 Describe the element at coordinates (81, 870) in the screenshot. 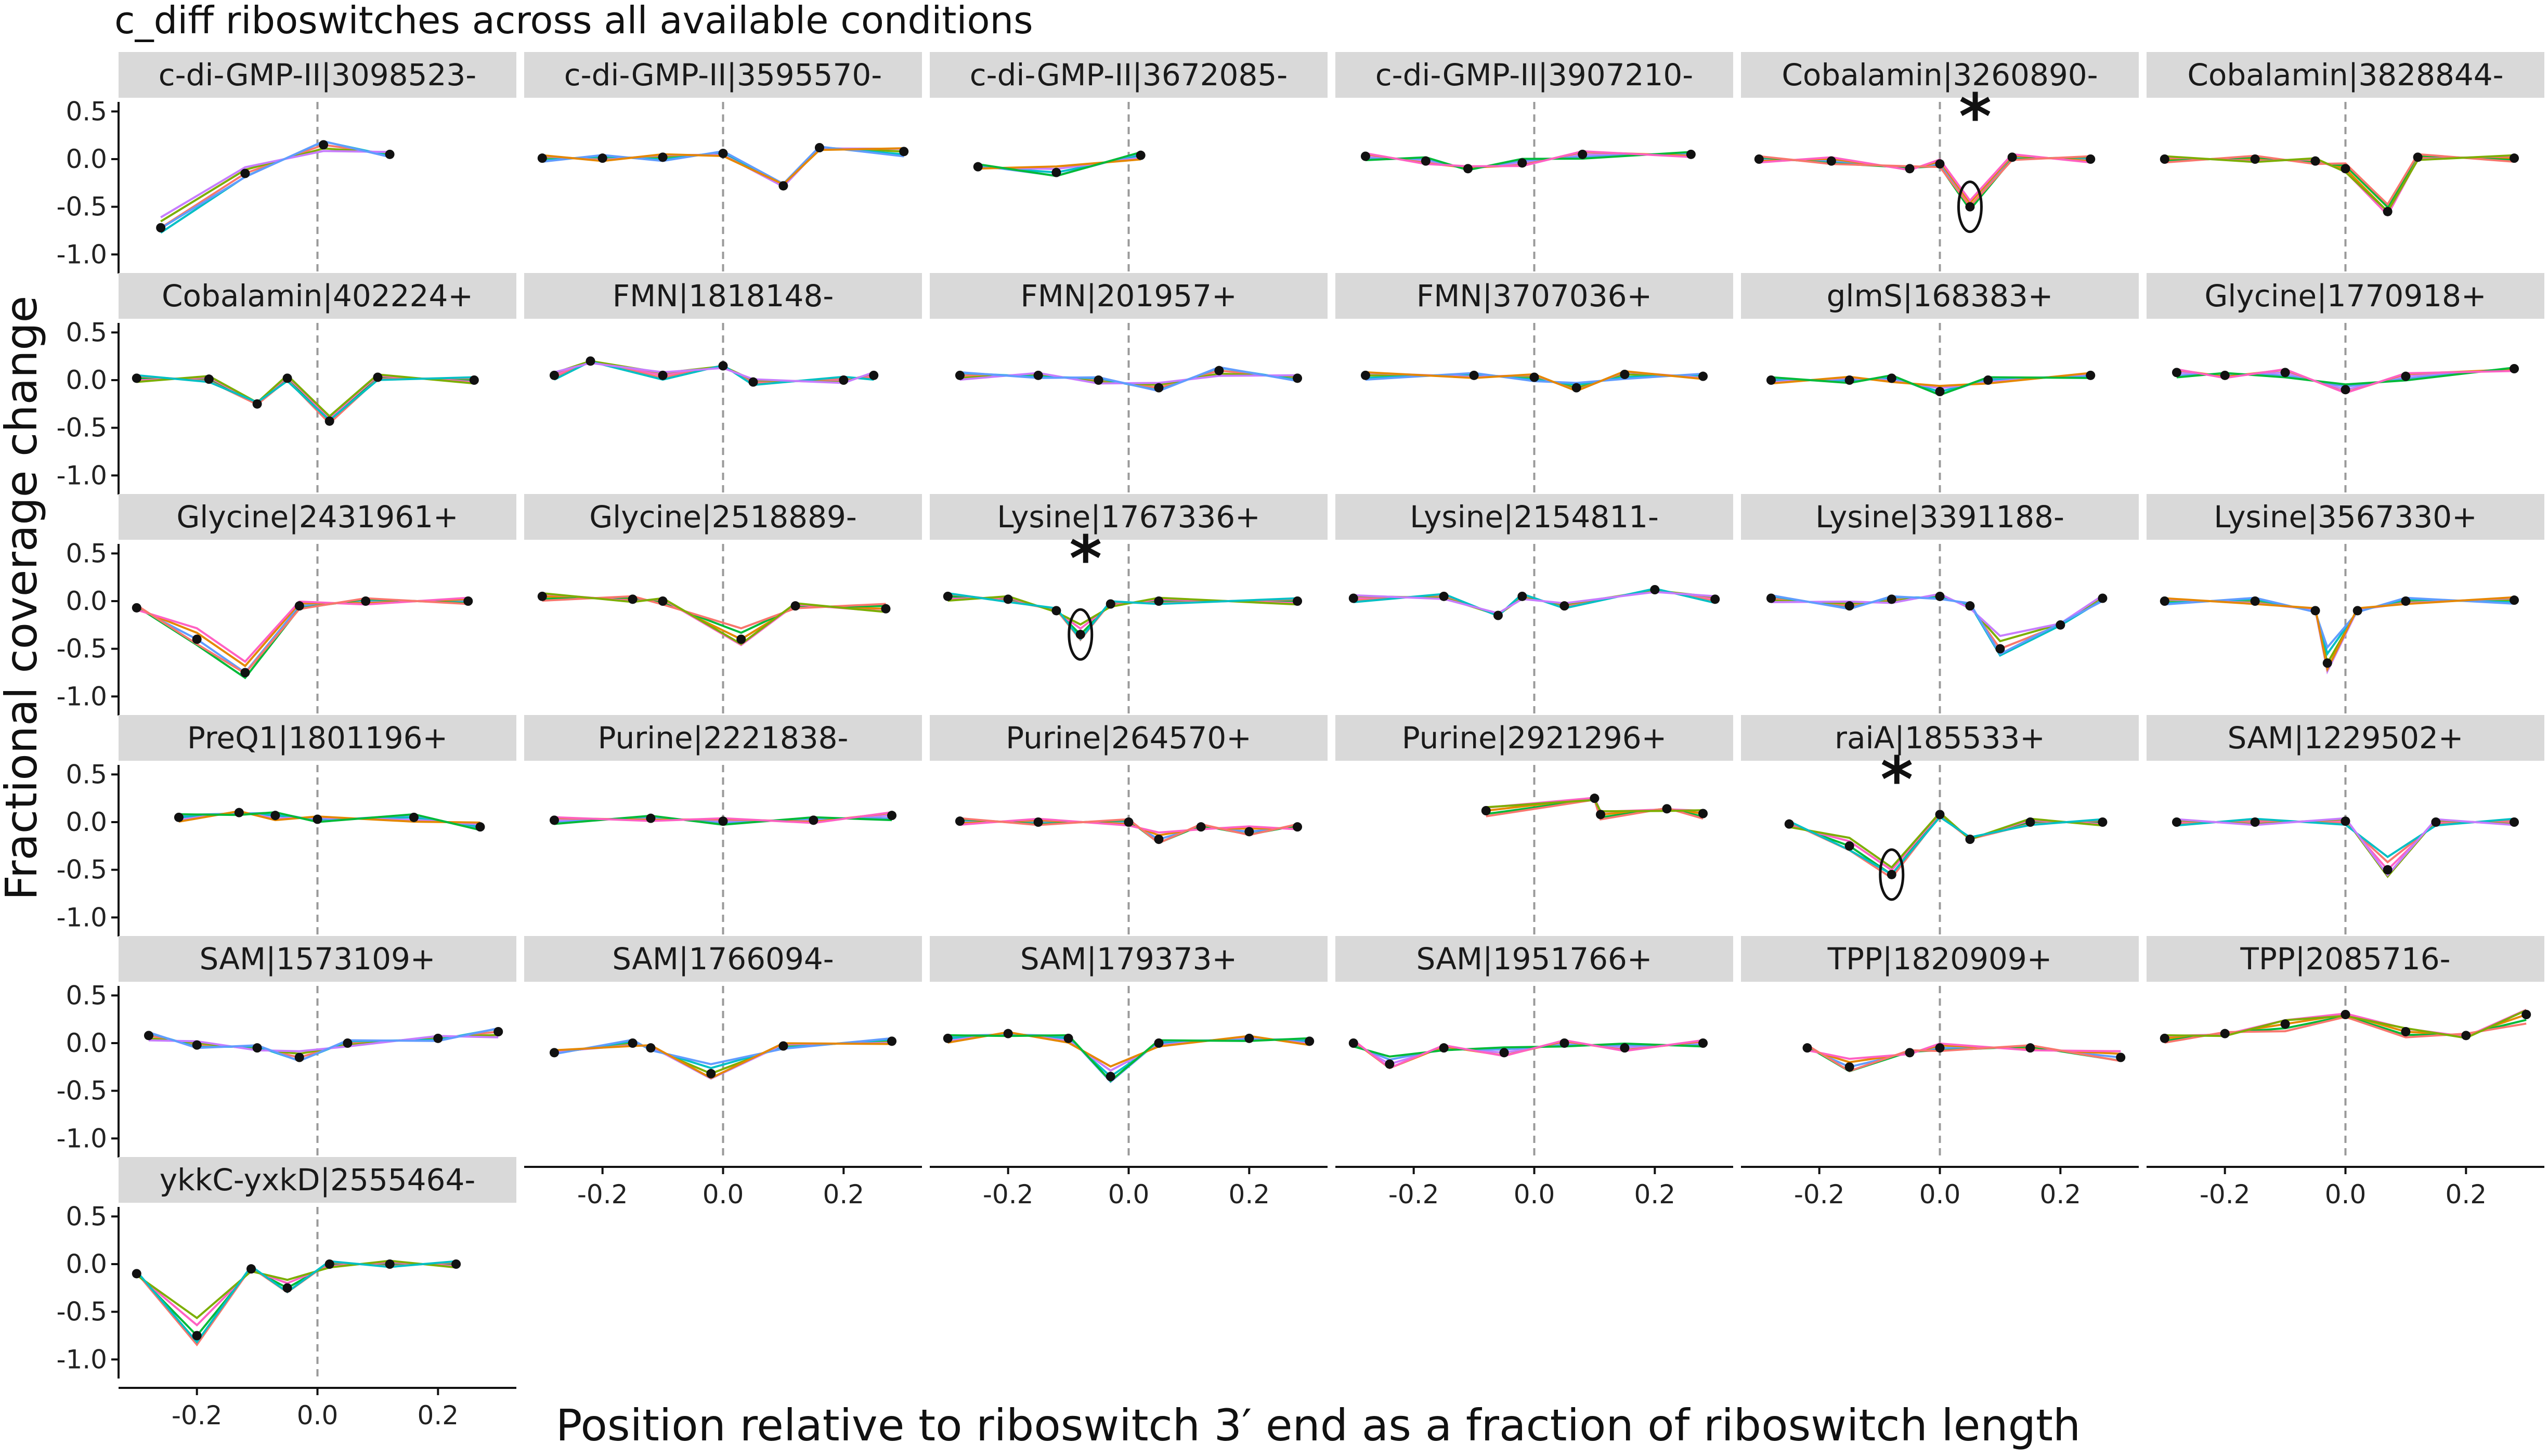

I see `y-tick-label: -0.5` at that location.